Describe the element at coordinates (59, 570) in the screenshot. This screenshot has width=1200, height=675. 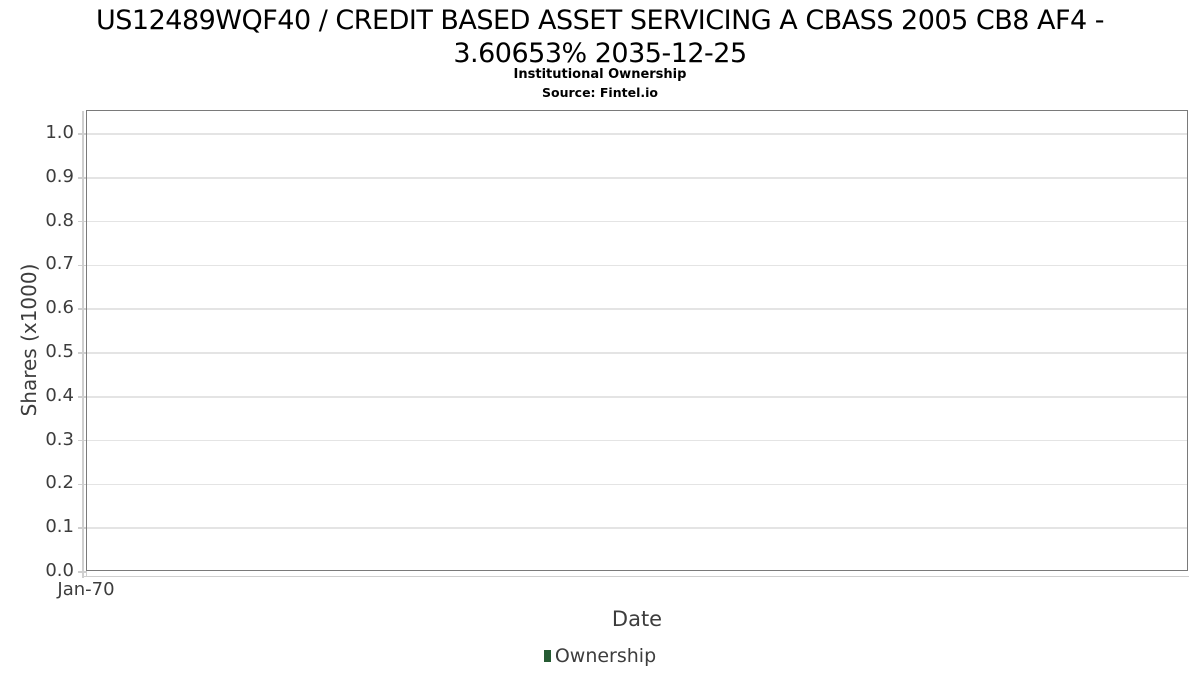
I see `y-tick-label: 0.0` at that location.